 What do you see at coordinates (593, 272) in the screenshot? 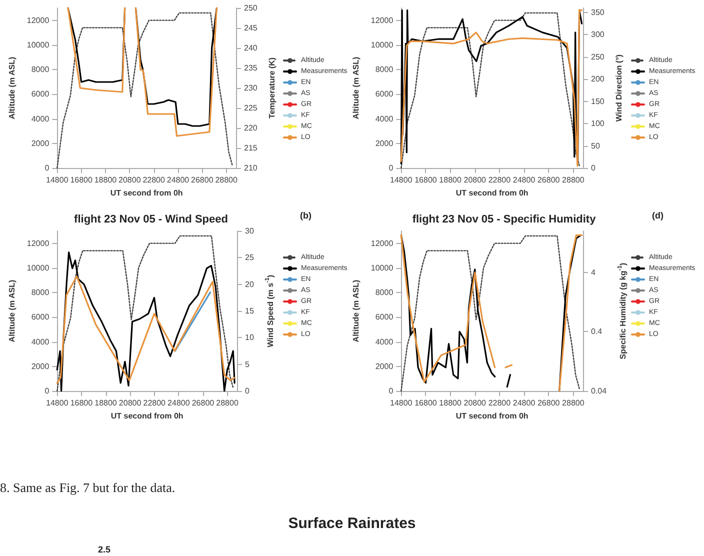
I see `y2-tick-label: 4` at bounding box center [593, 272].